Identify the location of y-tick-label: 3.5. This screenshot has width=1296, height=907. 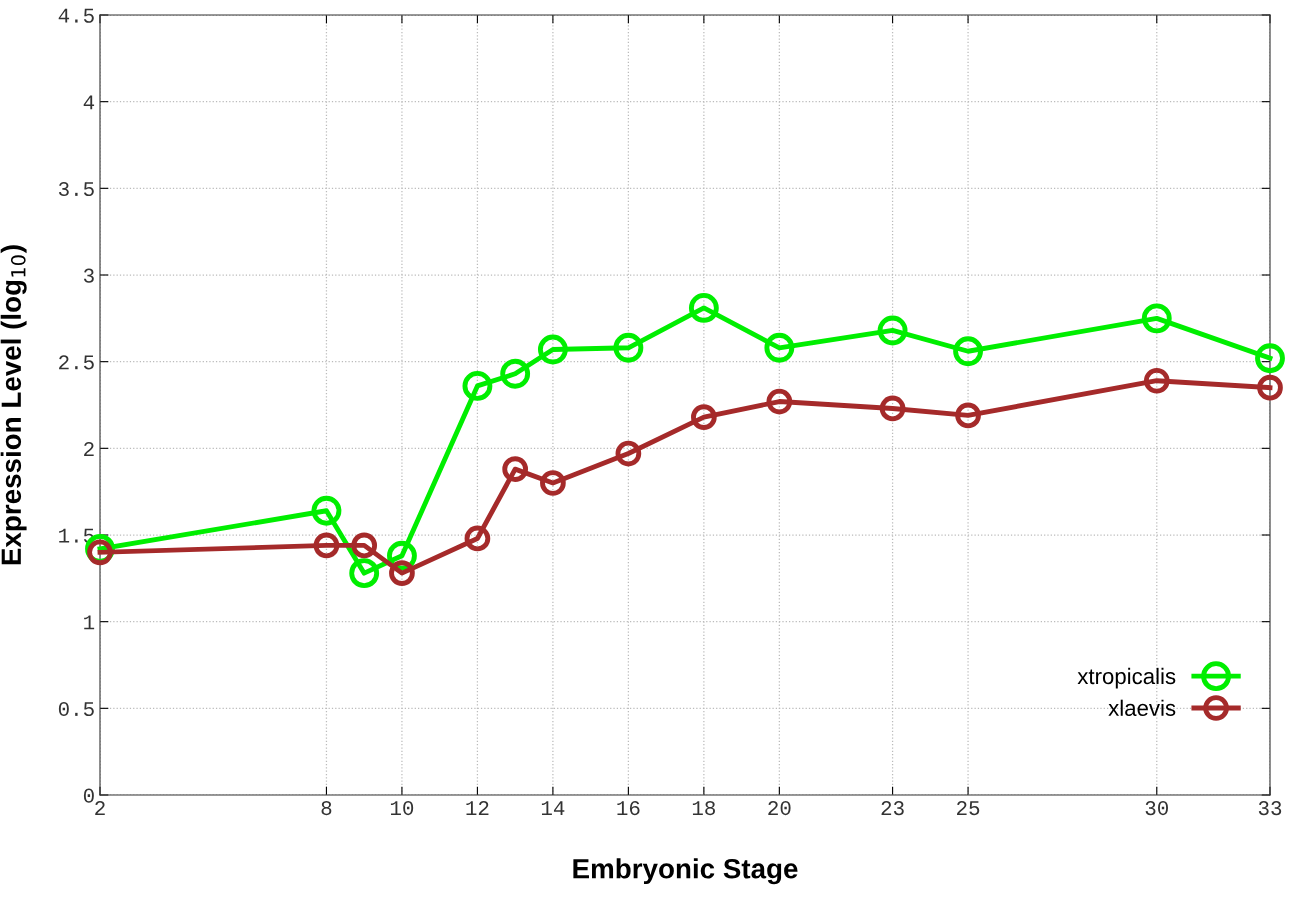
(76, 189).